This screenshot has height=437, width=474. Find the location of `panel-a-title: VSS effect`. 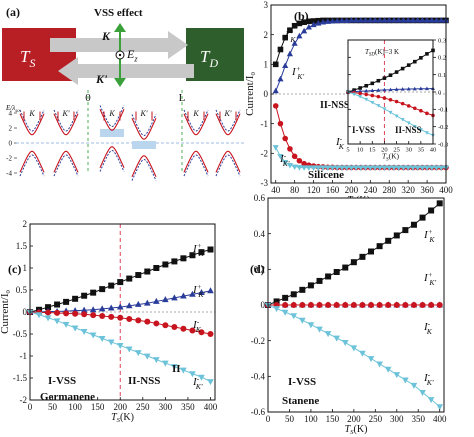

panel-a-title: VSS effect is located at coordinates (118, 13).